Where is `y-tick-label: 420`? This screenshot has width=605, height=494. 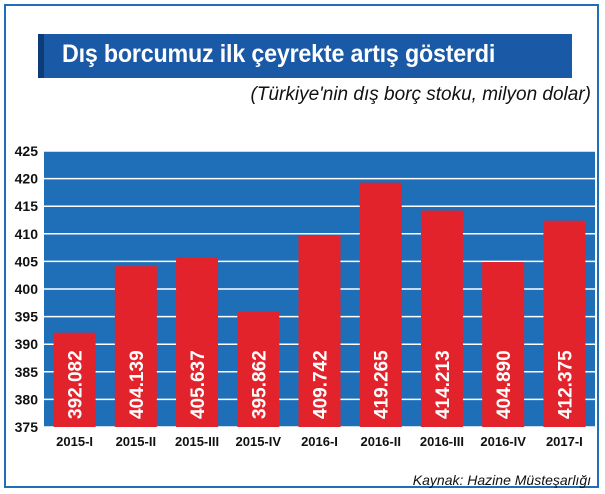
y-tick-label: 420 is located at coordinates (27, 179).